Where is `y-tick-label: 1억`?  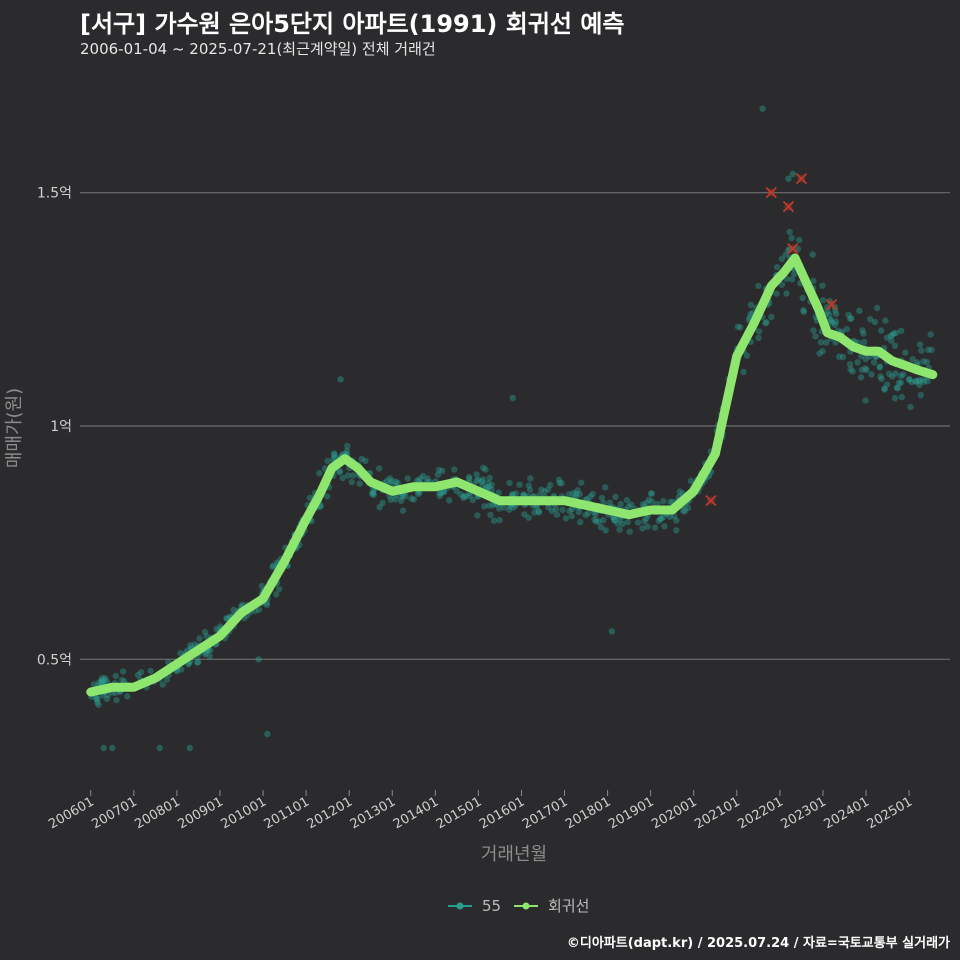
y-tick-label: 1억 is located at coordinates (61, 427).